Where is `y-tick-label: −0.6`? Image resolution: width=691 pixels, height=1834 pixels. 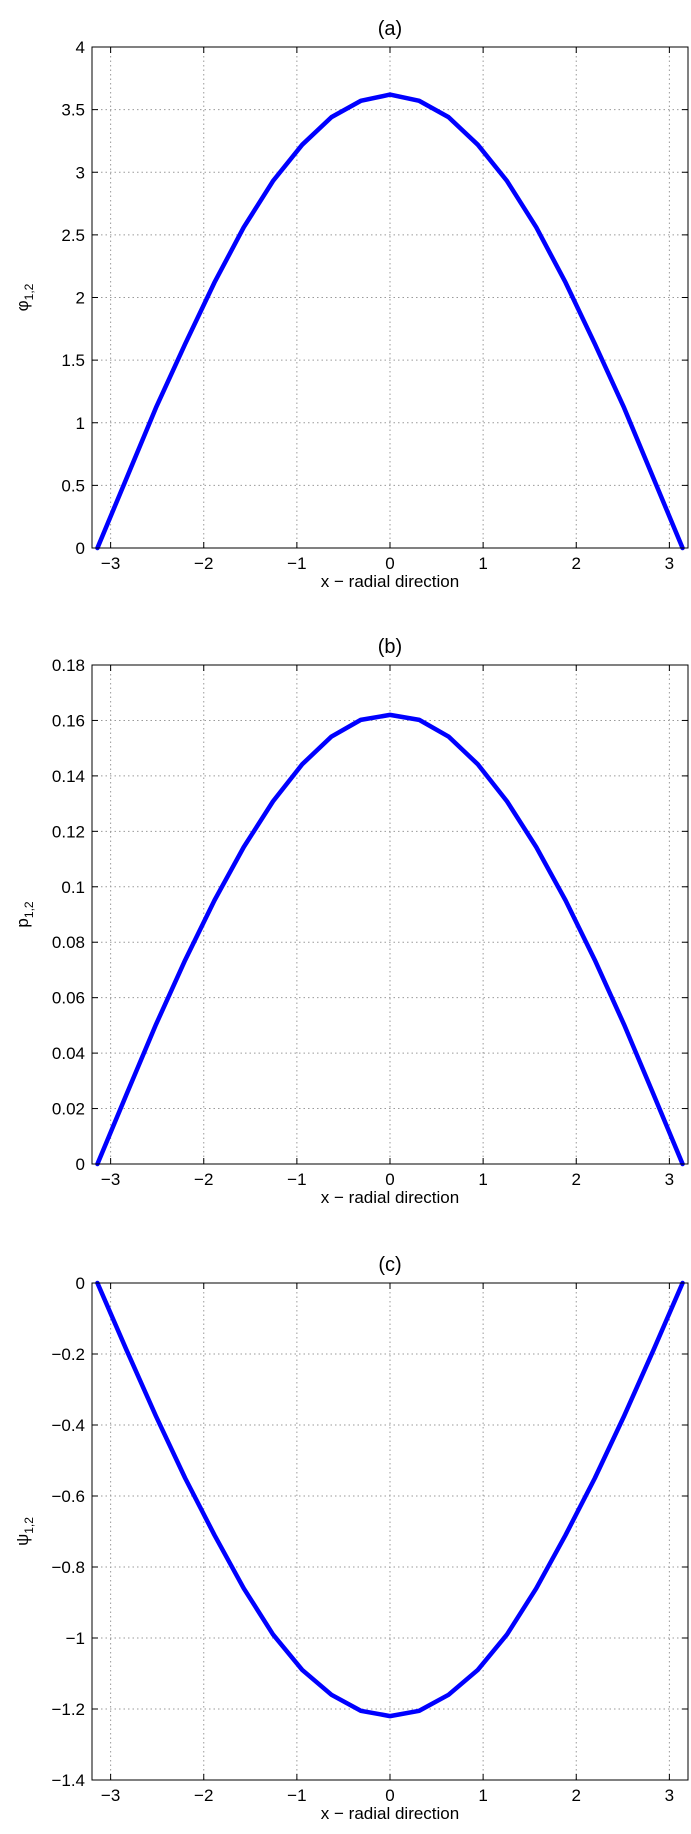
y-tick-label: −0.6 is located at coordinates (68, 1496).